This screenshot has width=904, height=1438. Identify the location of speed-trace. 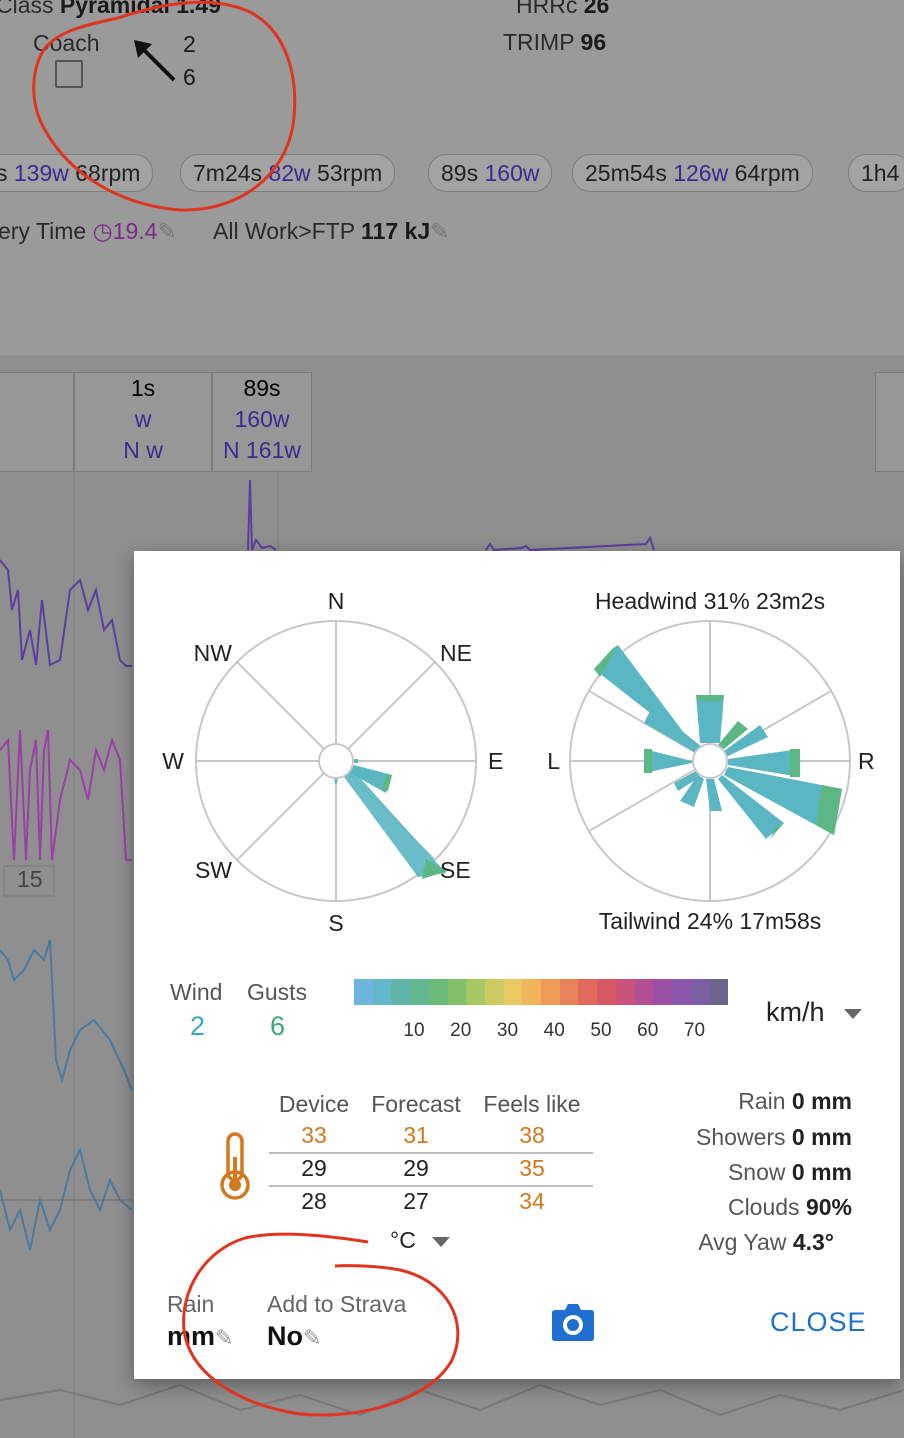
(66, 1015).